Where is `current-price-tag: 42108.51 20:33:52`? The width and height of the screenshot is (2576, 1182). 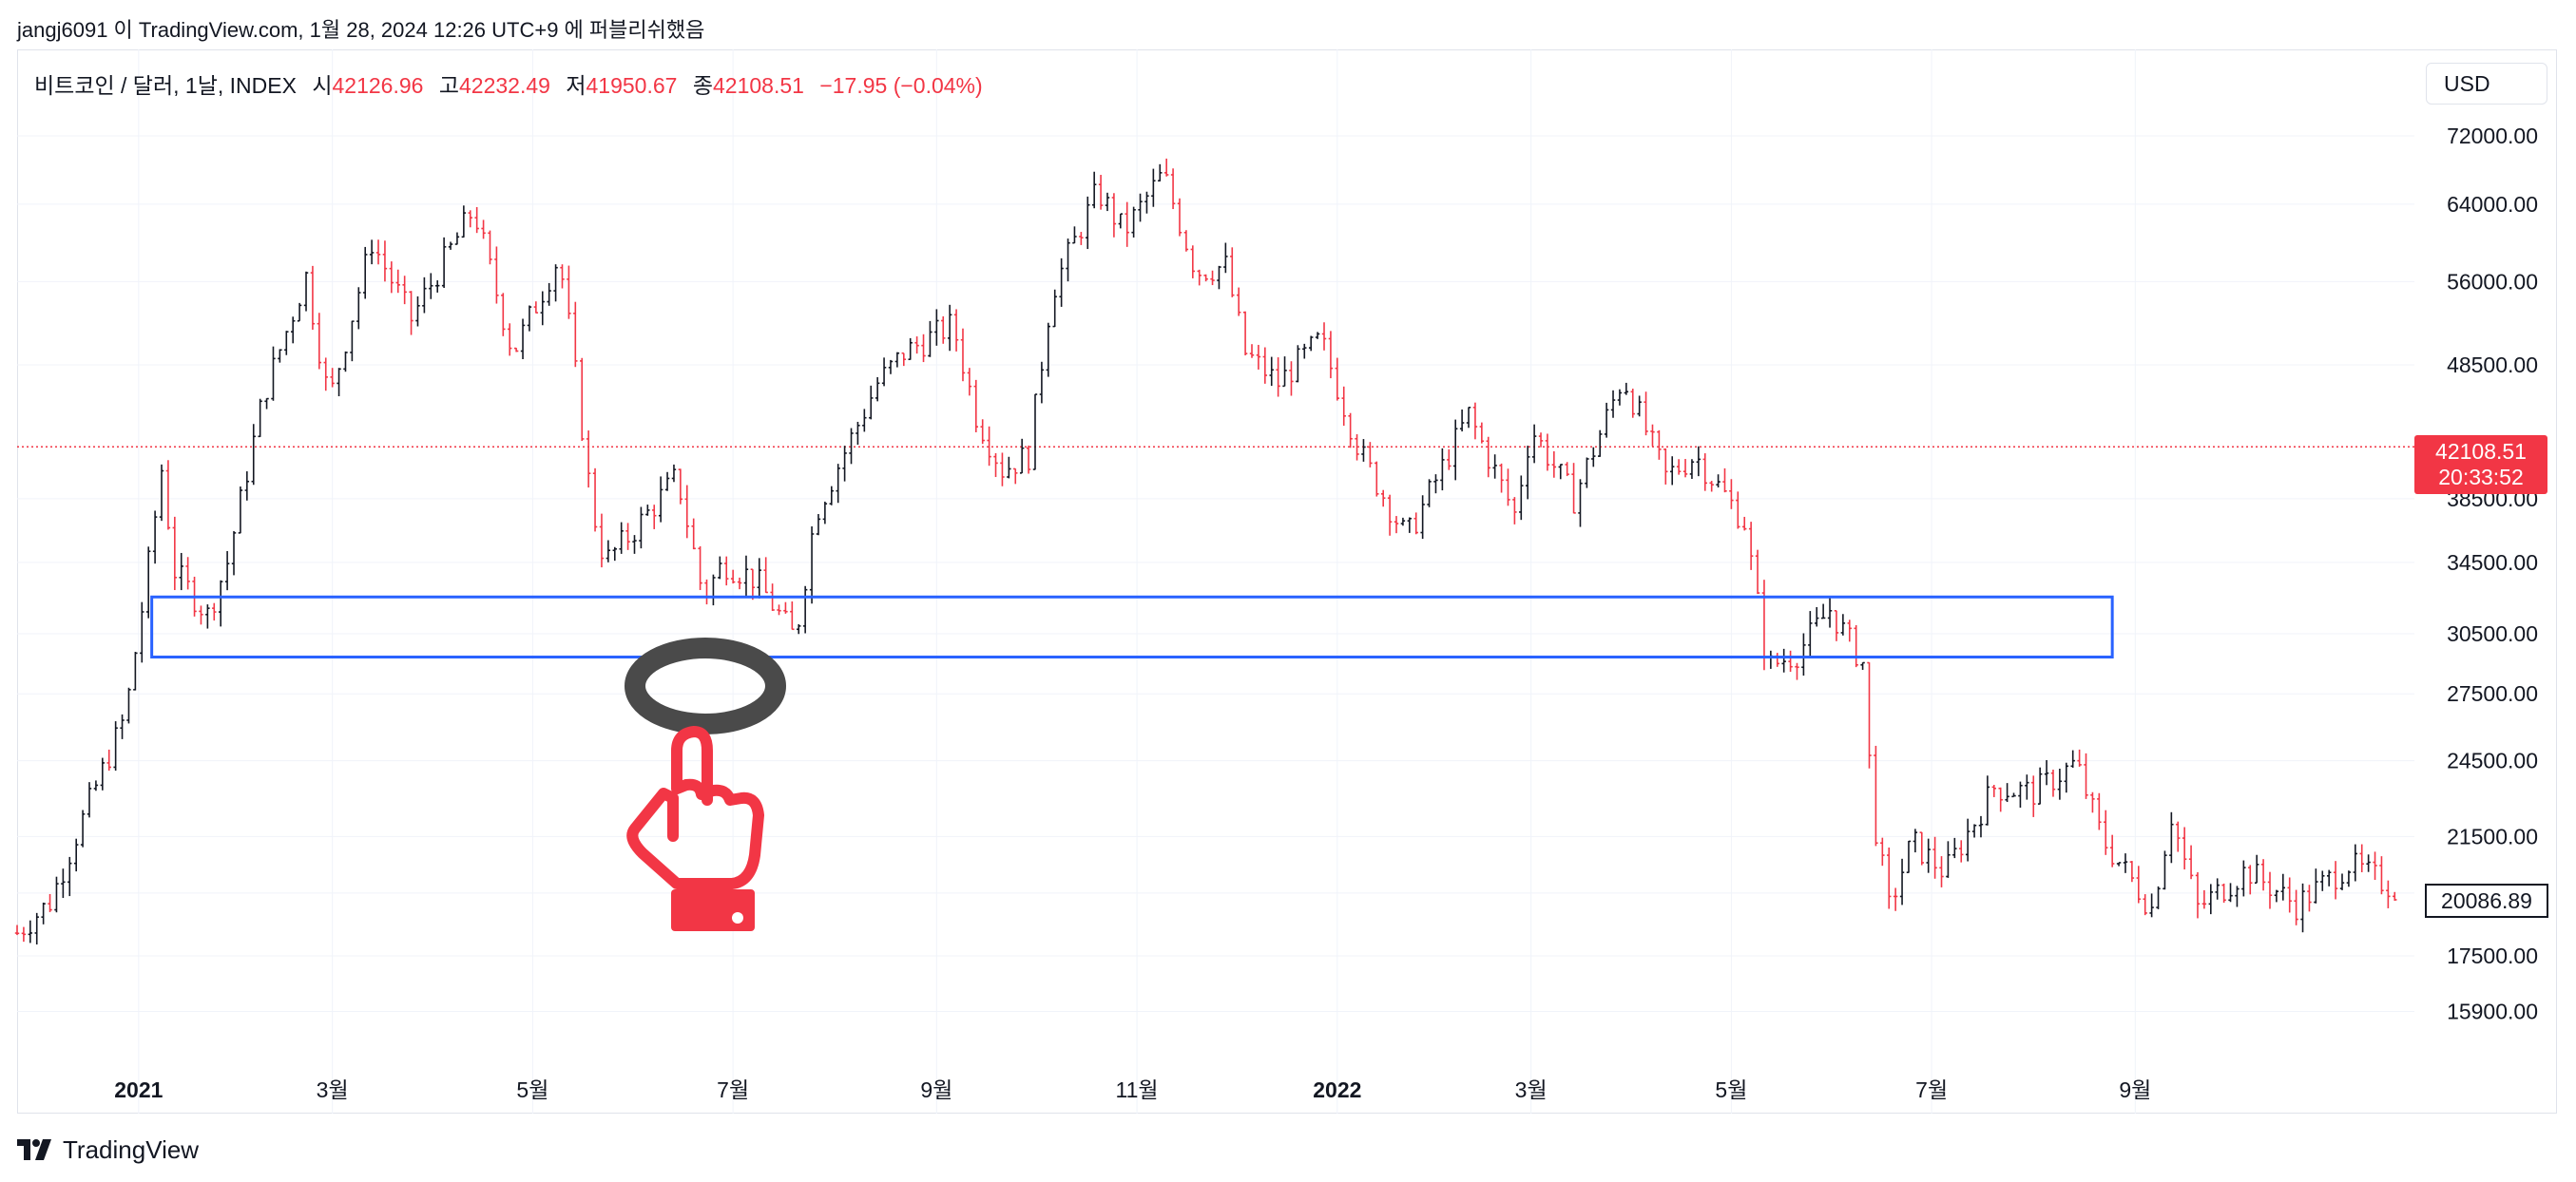 current-price-tag: 42108.51 20:33:52 is located at coordinates (2481, 464).